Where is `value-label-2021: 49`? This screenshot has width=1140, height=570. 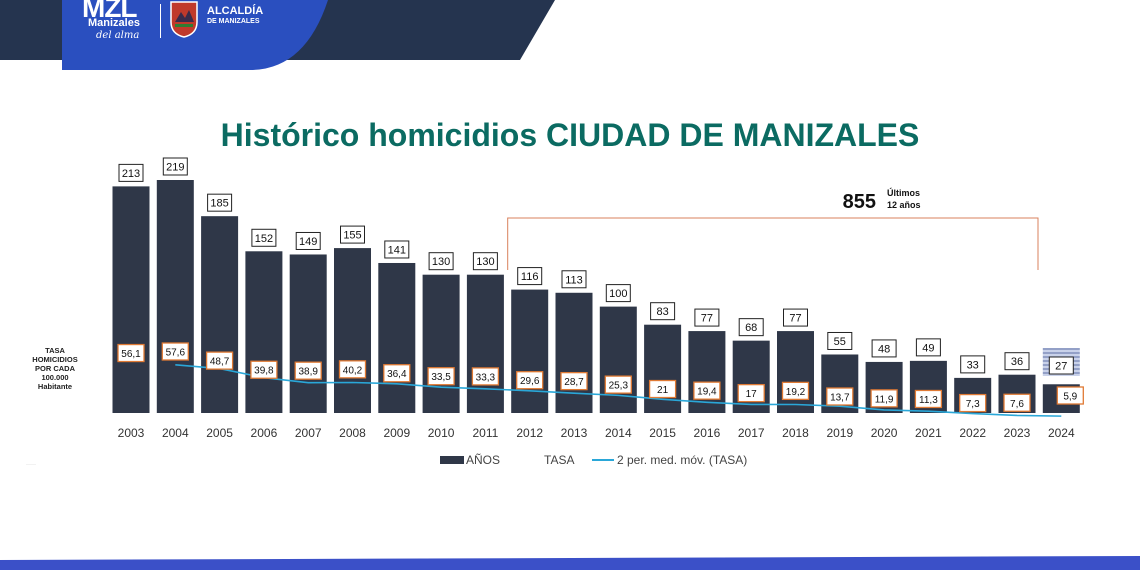
value-label-2021: 49 is located at coordinates (928, 348).